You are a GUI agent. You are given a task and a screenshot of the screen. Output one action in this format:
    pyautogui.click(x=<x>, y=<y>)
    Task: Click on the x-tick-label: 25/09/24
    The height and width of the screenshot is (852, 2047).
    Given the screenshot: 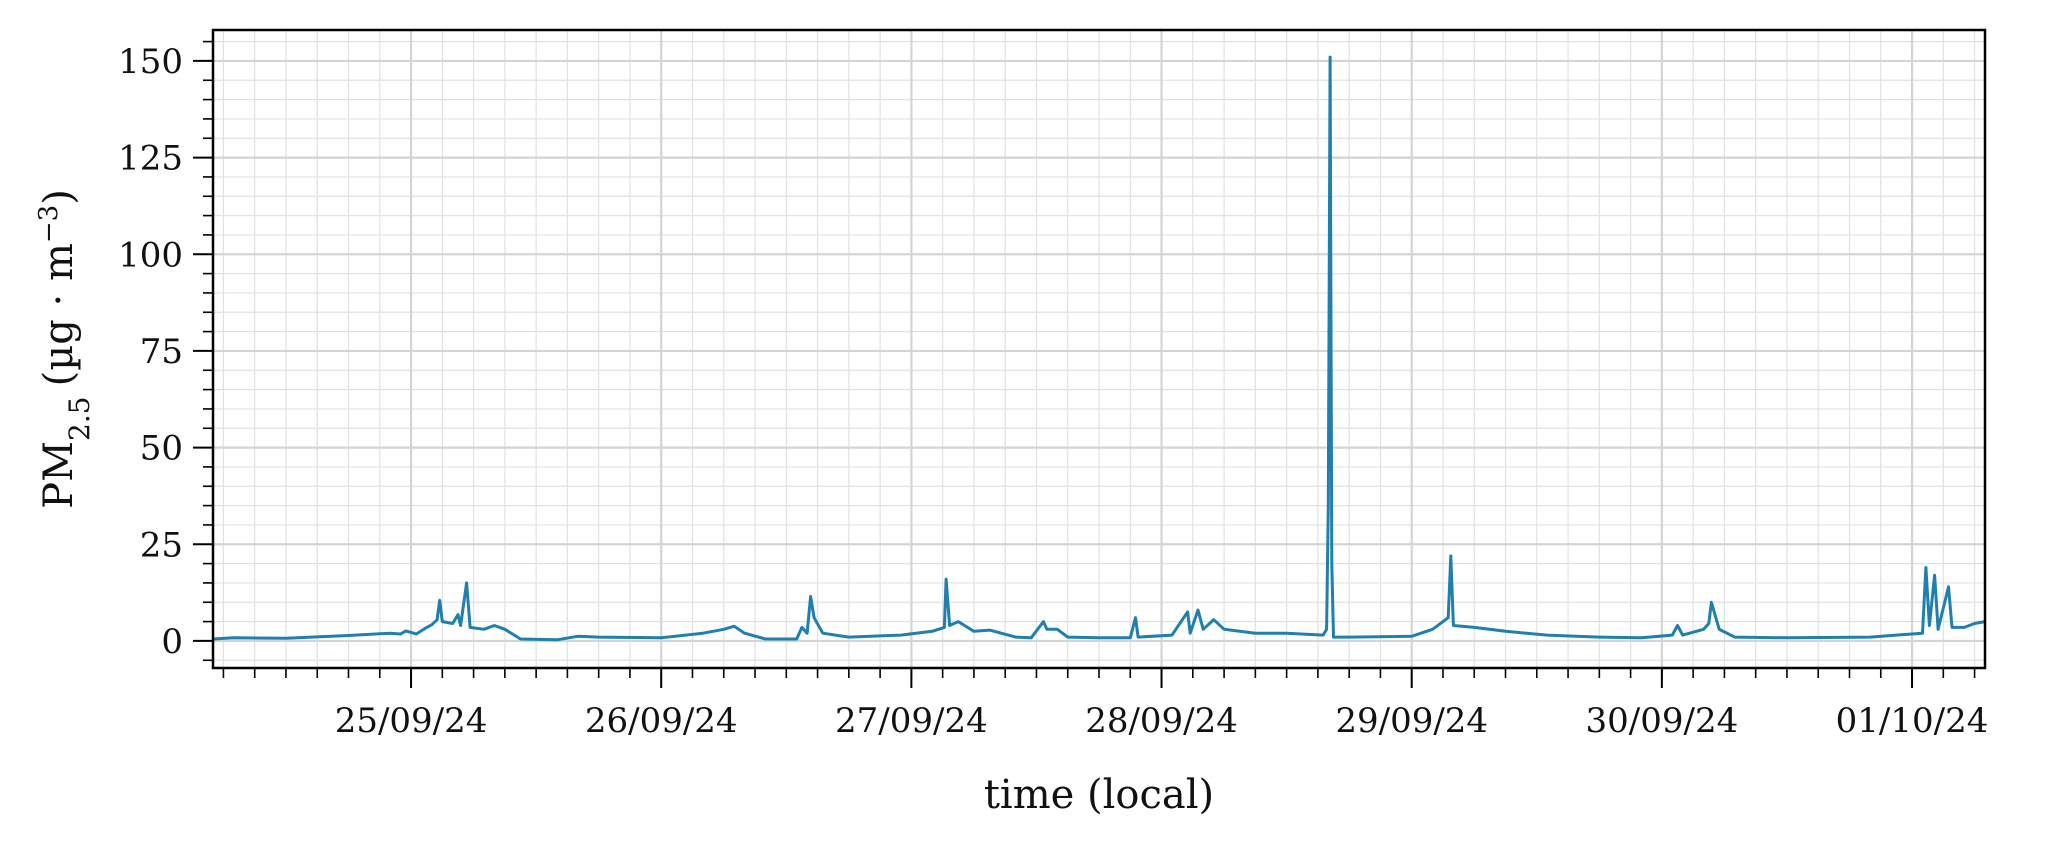 What is the action you would take?
    pyautogui.click(x=411, y=721)
    